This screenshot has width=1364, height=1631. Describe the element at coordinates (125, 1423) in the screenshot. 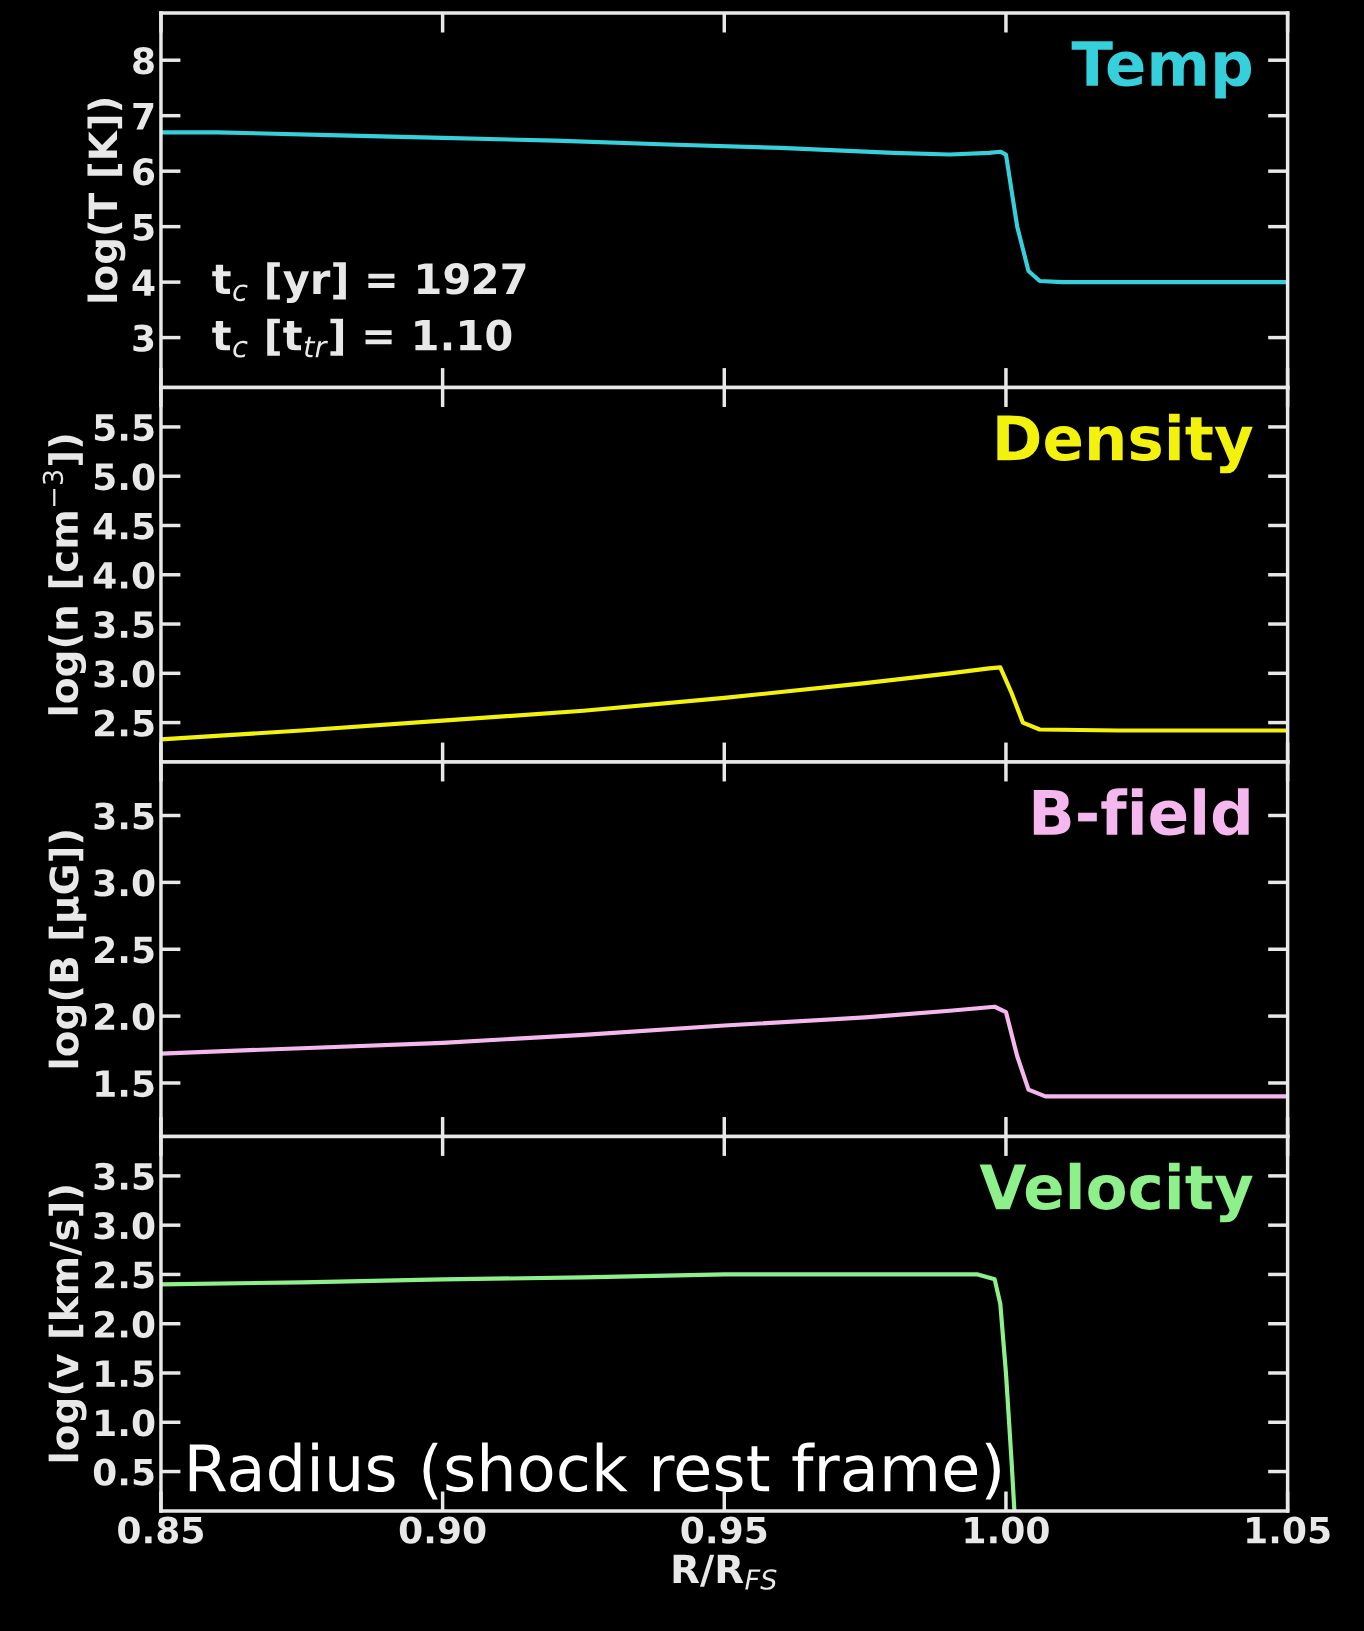

I see `y-tick-label: 1.0` at that location.